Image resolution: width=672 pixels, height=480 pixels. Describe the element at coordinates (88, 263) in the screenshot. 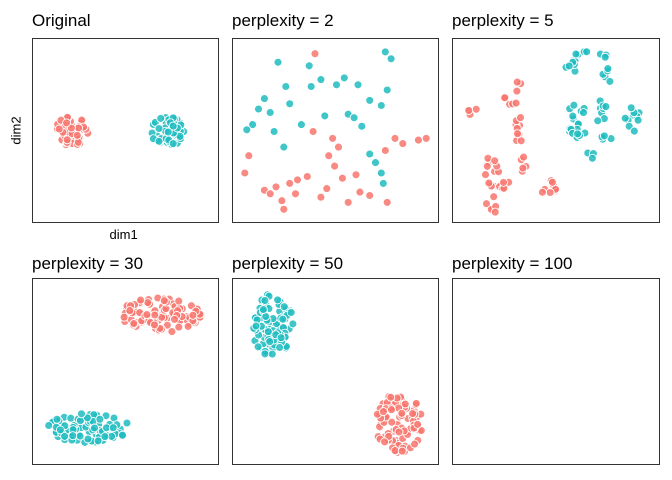

I see `panel-title: perplexity = 30` at that location.